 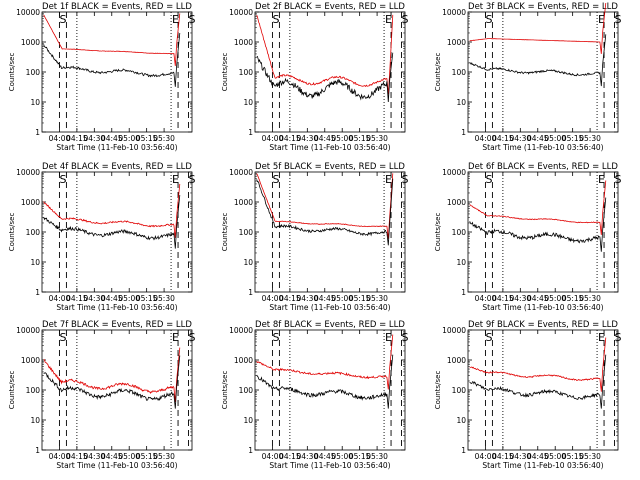 What do you see at coordinates (543, 7) in the screenshot?
I see `panel-title: Det 3f BLACK = Events, RED = LLD` at bounding box center [543, 7].